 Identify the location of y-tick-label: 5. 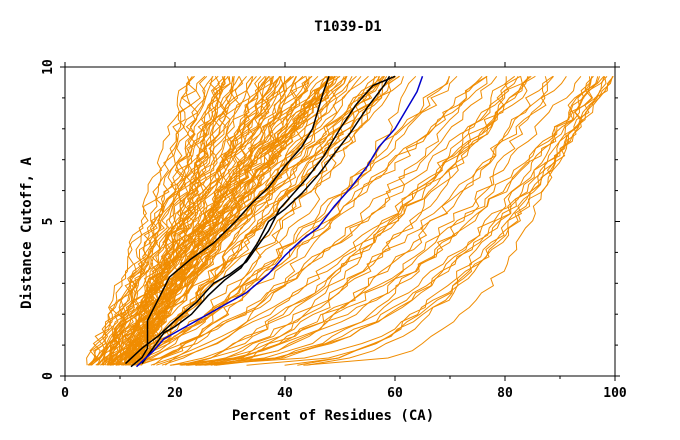
(48, 222).